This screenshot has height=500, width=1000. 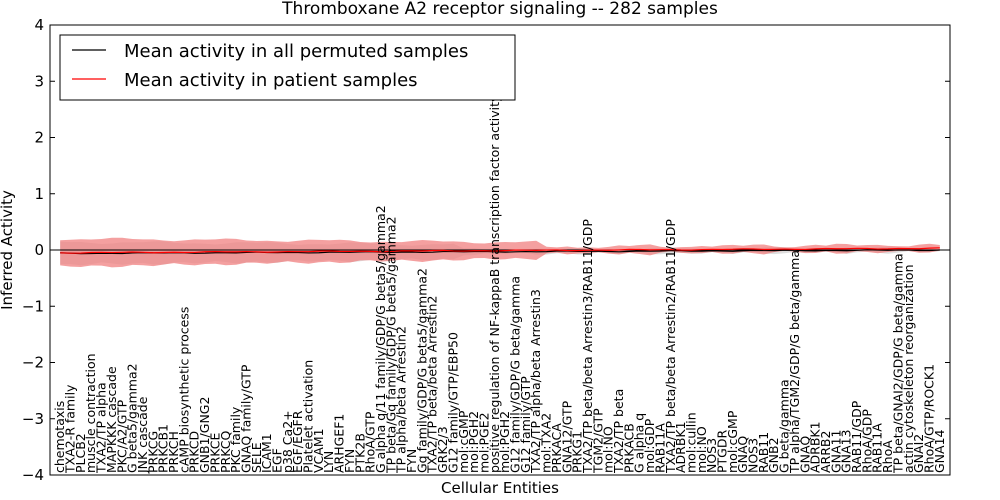 What do you see at coordinates (121, 436) in the screenshot?
I see `x-tick-label: PKC/A2/GTP` at bounding box center [121, 436].